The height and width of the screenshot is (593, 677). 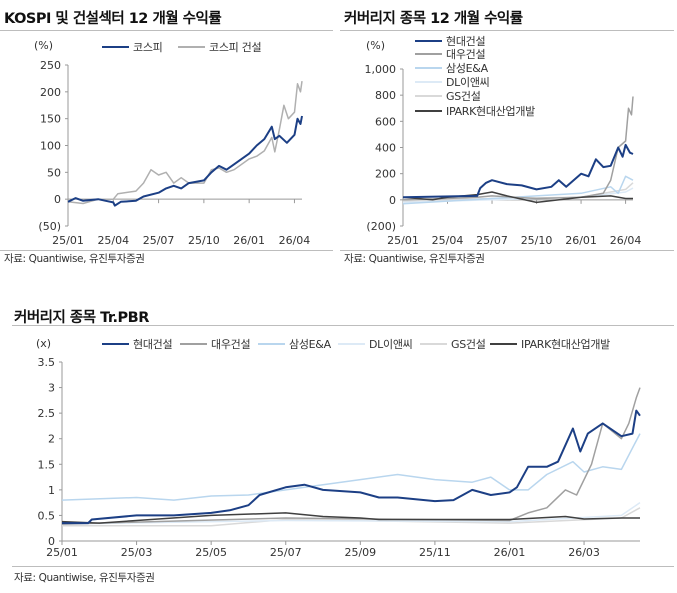 I want to click on chart3-x-tick-label: 25/03, so click(x=137, y=552).